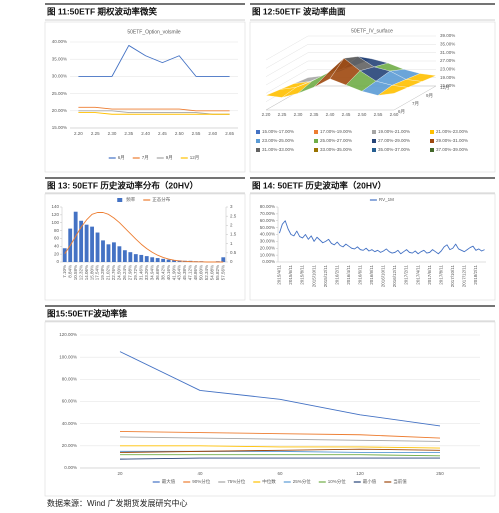 Image resolution: width=499 pixels, height=513 pixels. I want to click on x-tick-label: 2018/2/11, so click(475, 275).